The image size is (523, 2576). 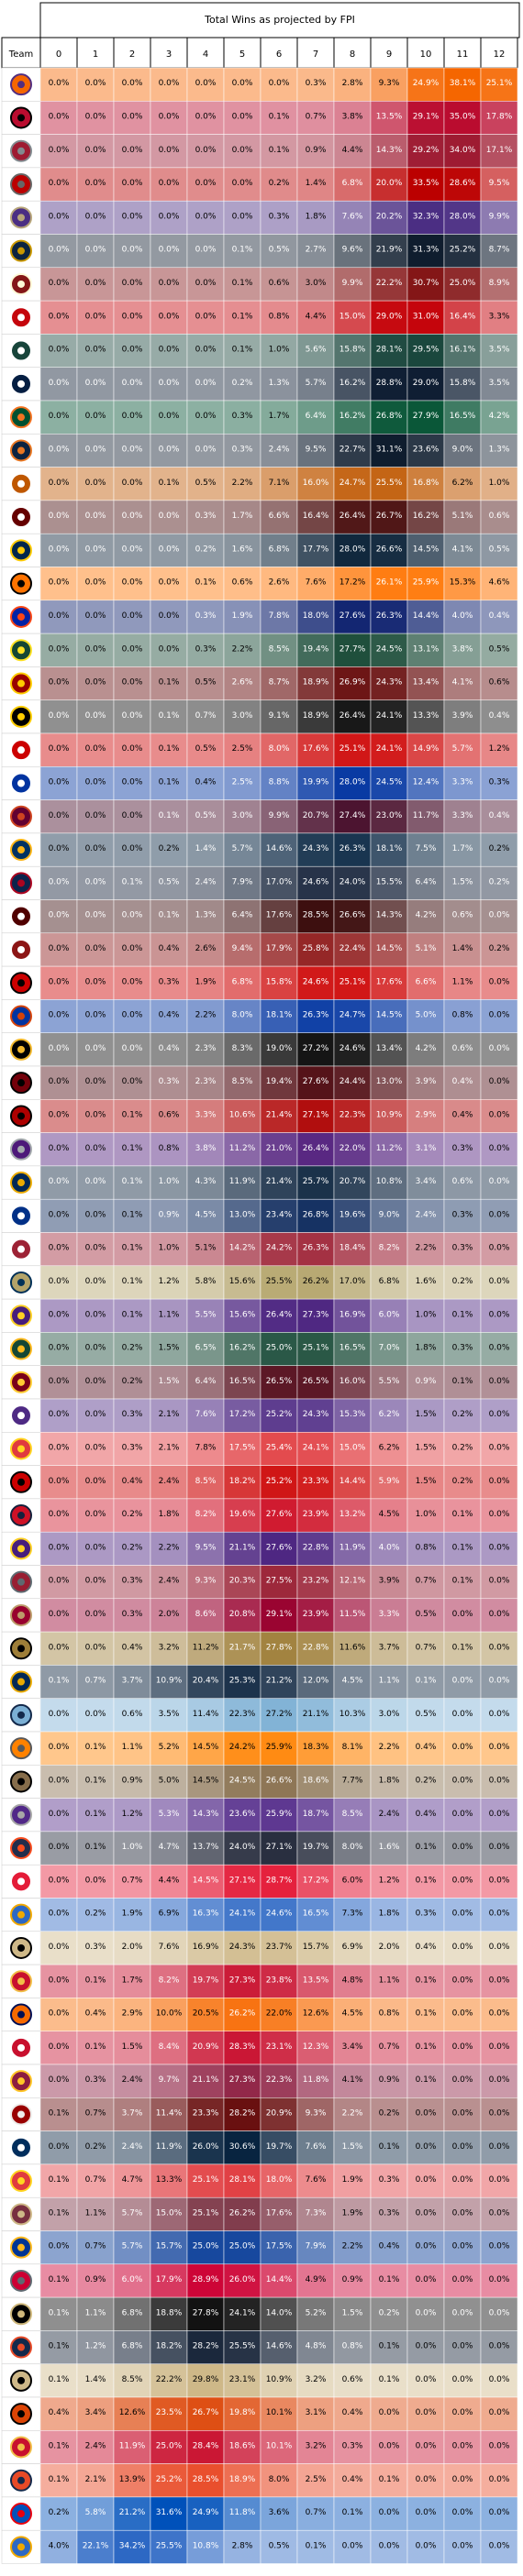 I want to click on cell-value: 29.2%, so click(x=426, y=150).